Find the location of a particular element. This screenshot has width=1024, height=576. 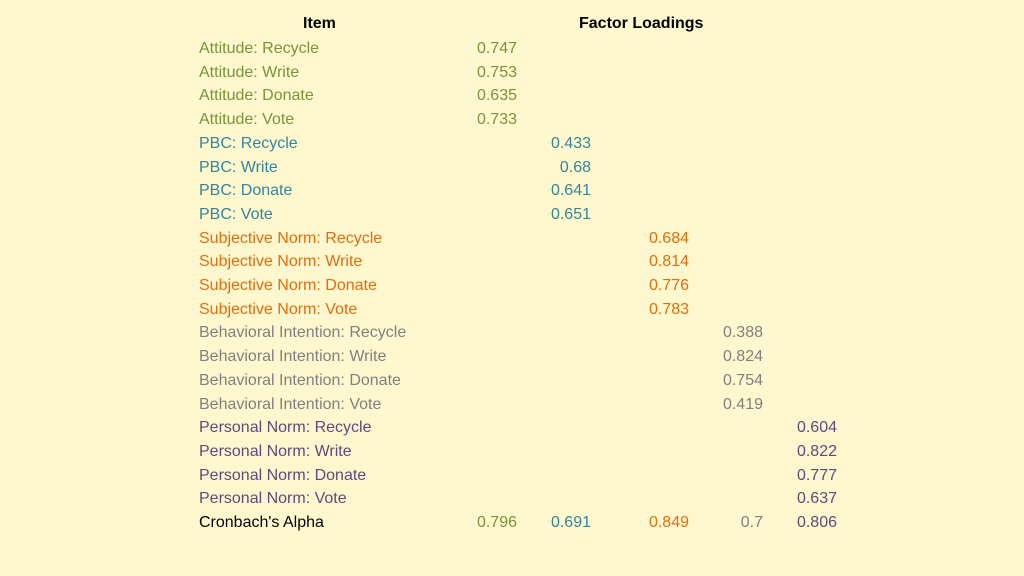

table-row-personal-norm-recycle: Personal Norm: Recycle 0.604 is located at coordinates (518, 428).